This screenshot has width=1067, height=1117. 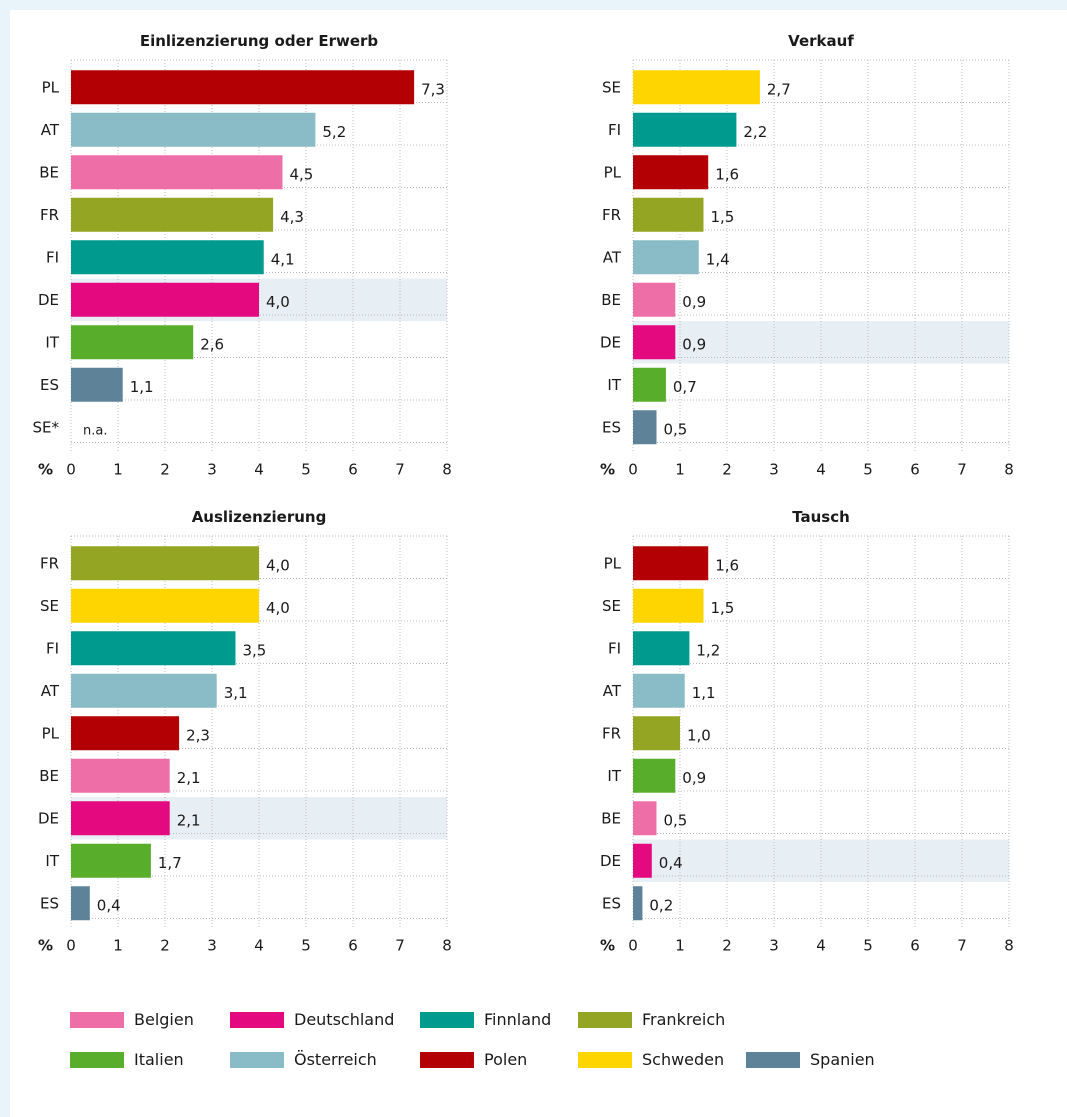 I want to click on value-label: 1,0, so click(x=699, y=735).